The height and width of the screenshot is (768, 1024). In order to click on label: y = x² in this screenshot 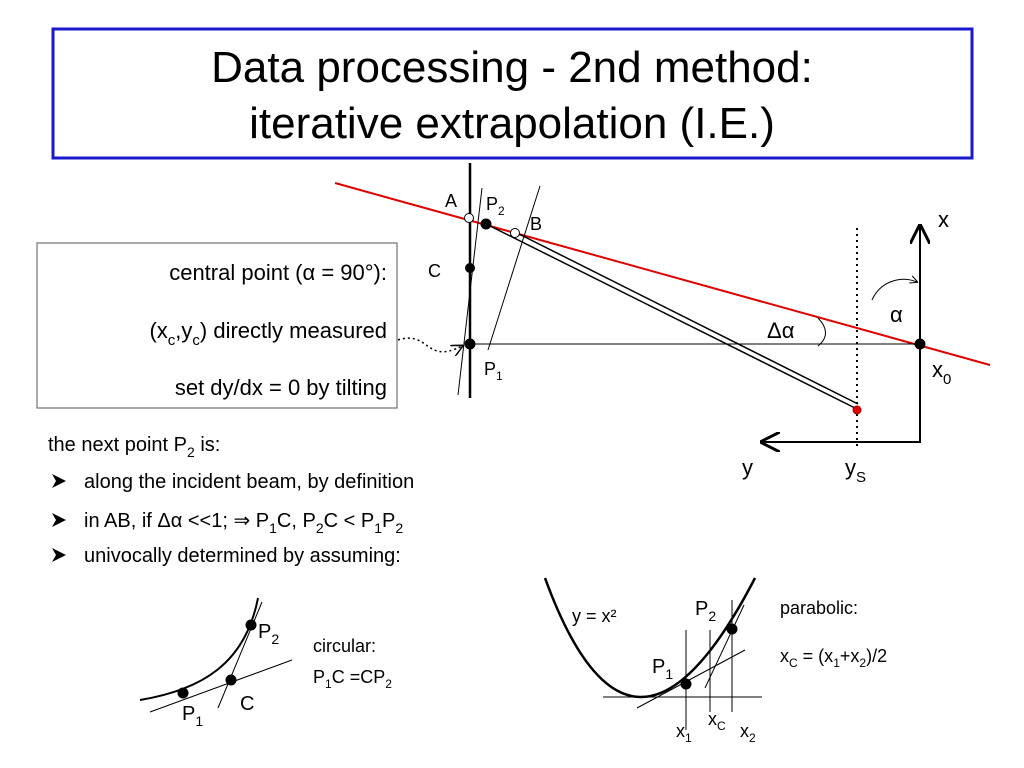, I will do `click(594, 616)`.